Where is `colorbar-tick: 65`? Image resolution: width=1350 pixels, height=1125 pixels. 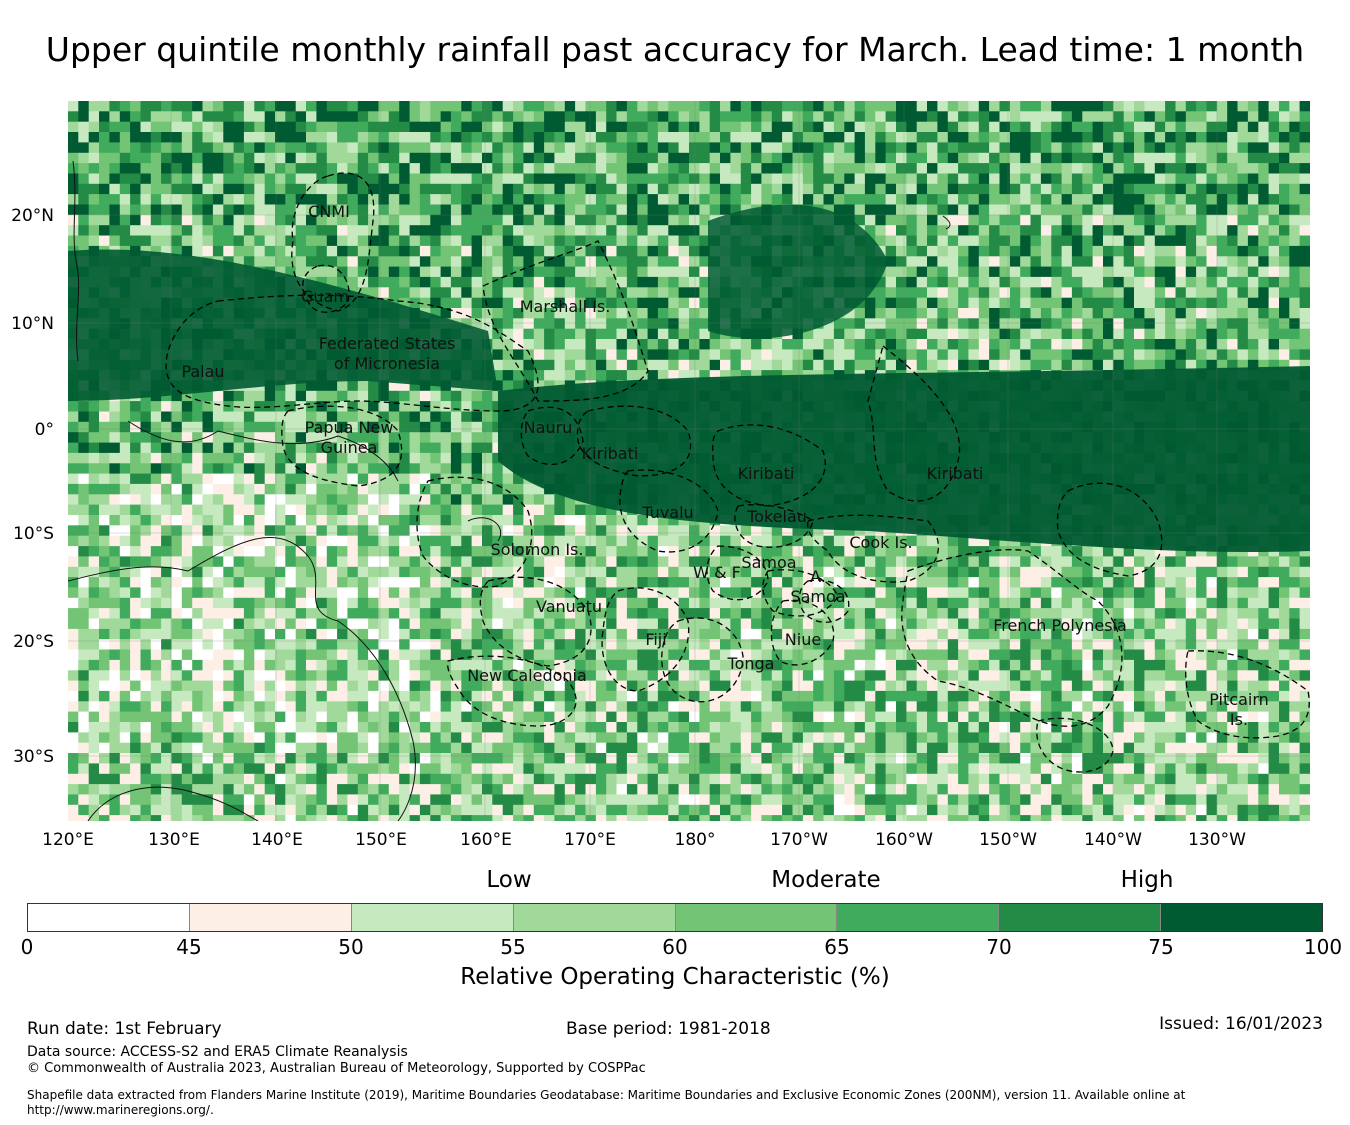
colorbar-tick: 65 is located at coordinates (837, 947).